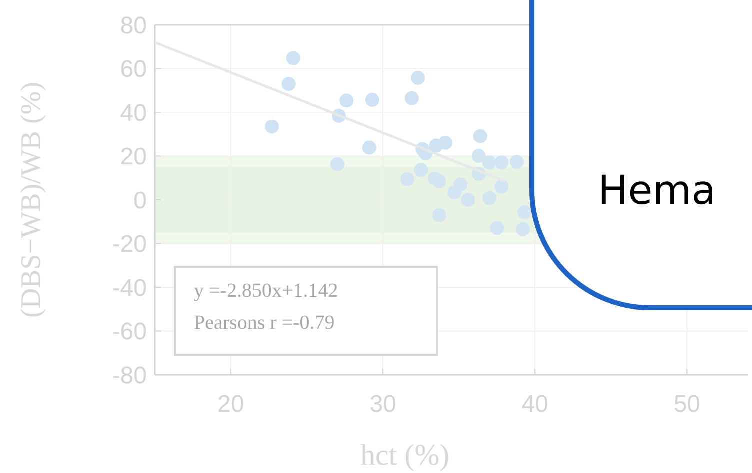 The image size is (752, 473). What do you see at coordinates (657, 191) in the screenshot?
I see `annotation: Hema` at bounding box center [657, 191].